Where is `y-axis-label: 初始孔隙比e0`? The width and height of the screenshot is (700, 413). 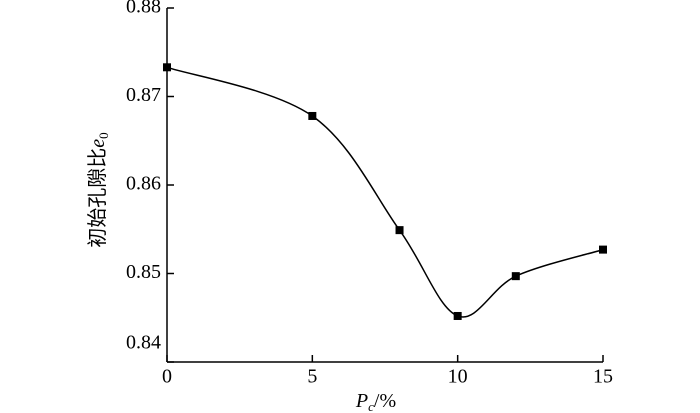 y-axis-label: 初始孔隙比e0 is located at coordinates (98, 189).